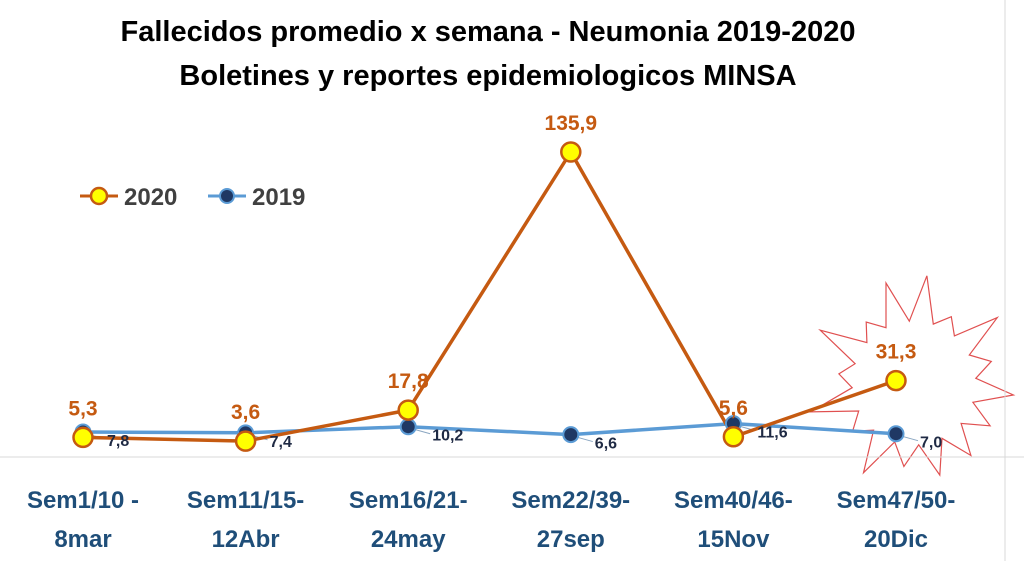  What do you see at coordinates (931, 443) in the screenshot?
I see `label-2019-6: 7,0` at bounding box center [931, 443].